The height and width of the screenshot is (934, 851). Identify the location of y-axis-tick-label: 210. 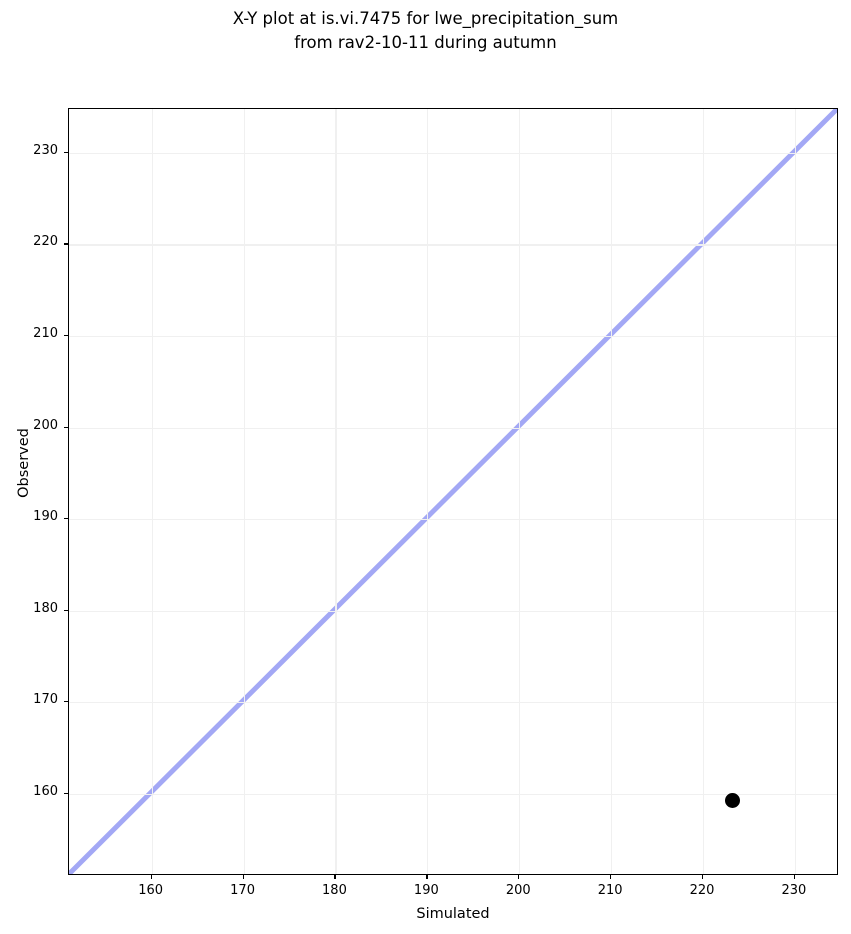
(45, 333).